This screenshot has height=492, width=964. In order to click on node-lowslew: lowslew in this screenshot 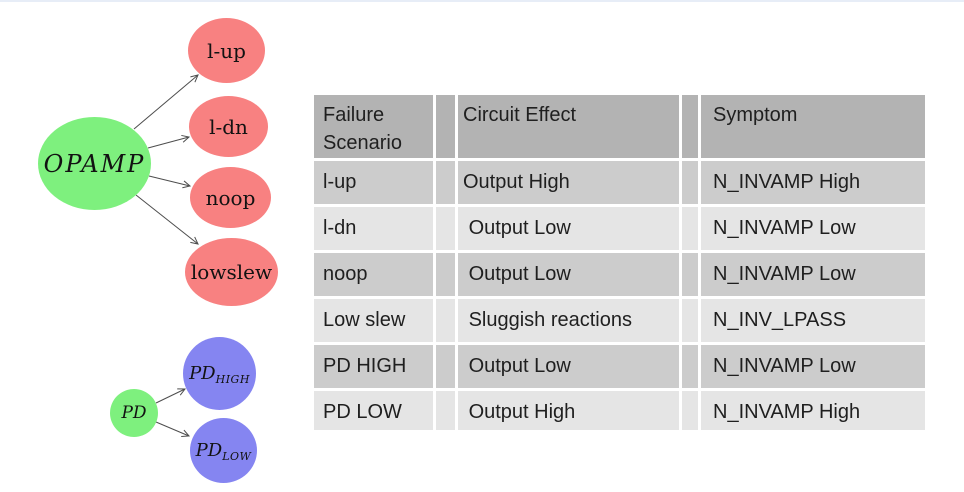, I will do `click(231, 272)`.